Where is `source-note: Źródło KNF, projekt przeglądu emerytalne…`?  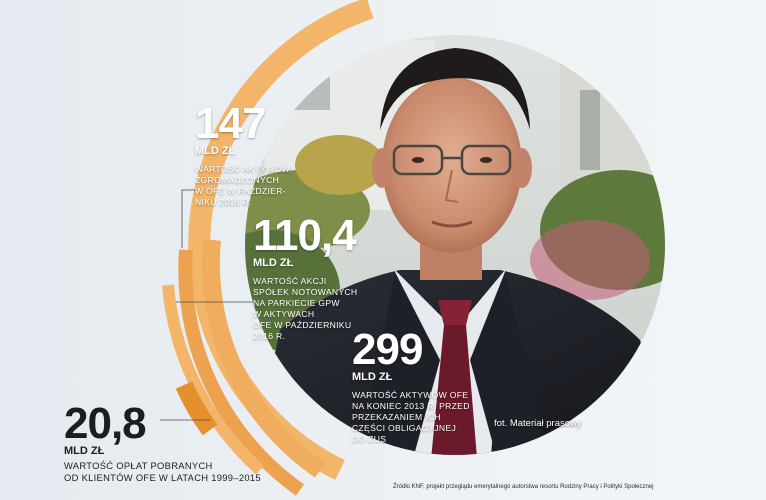
source-note: Źródło KNF, projekt przeglądu emerytalne… is located at coordinates (523, 487).